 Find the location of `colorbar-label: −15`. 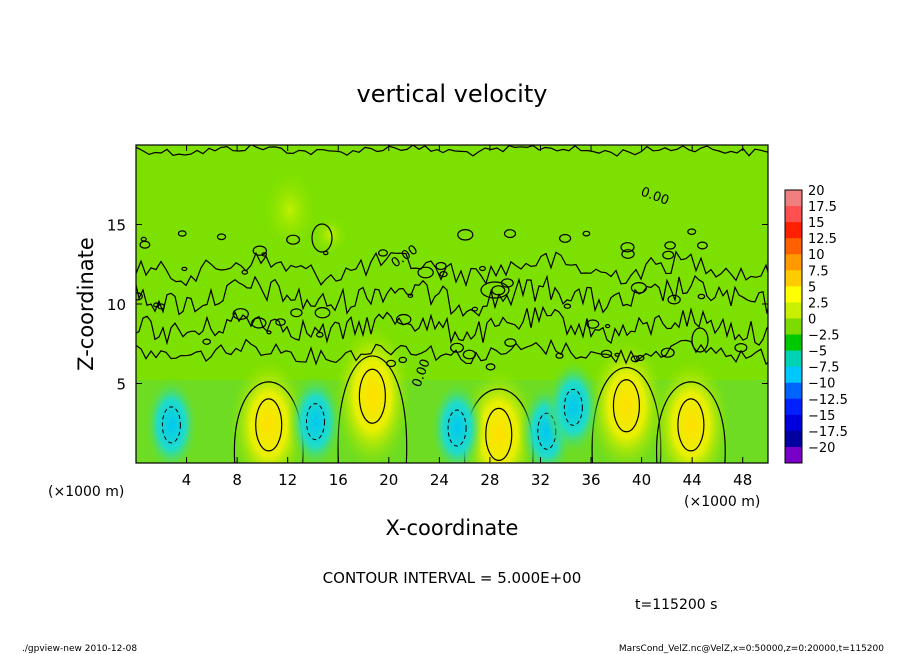

colorbar-label: −15 is located at coordinates (821, 416).